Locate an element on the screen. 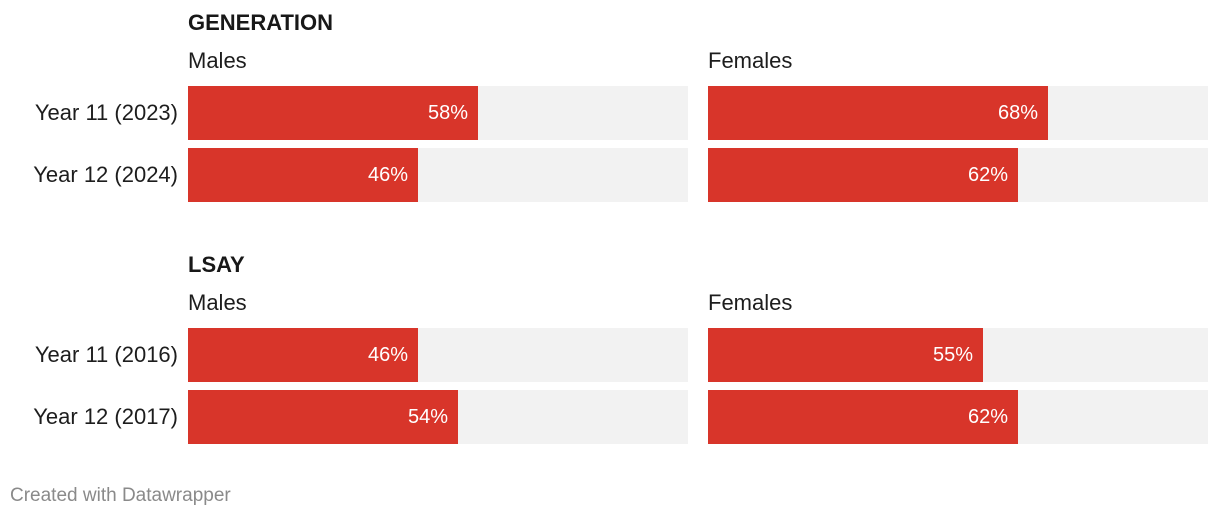 This screenshot has width=1220, height=520. bar-track: 55% is located at coordinates (958, 355).